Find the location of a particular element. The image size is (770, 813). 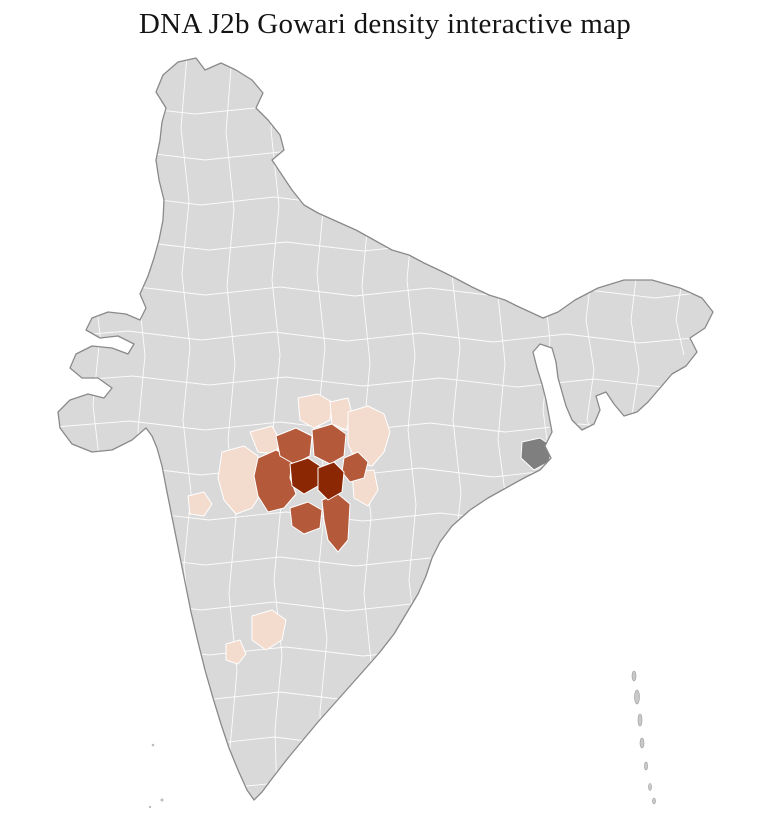

lakshadweep-islets is located at coordinates (156, 776).